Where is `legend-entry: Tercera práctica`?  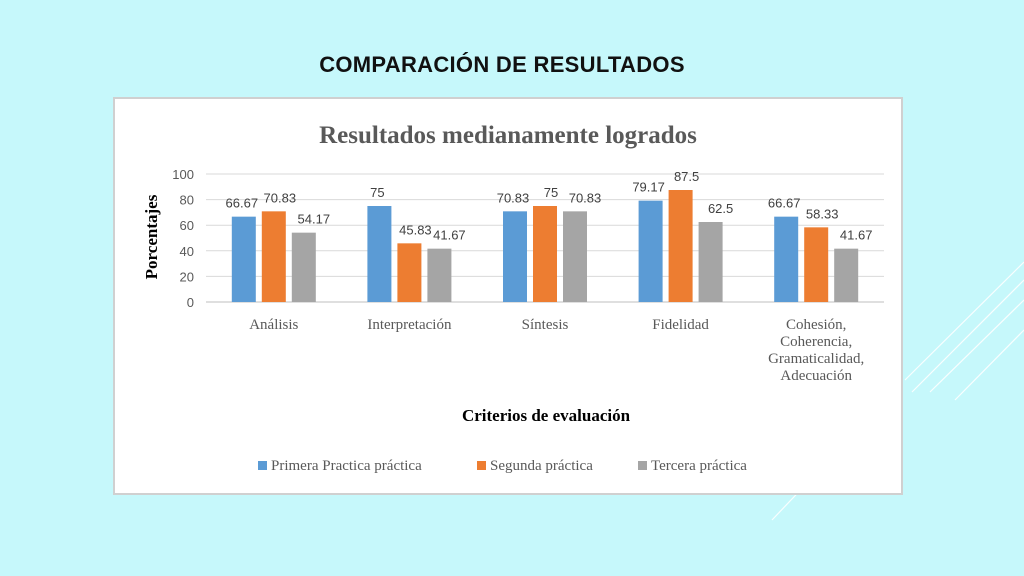
legend-entry: Tercera práctica is located at coordinates (699, 466).